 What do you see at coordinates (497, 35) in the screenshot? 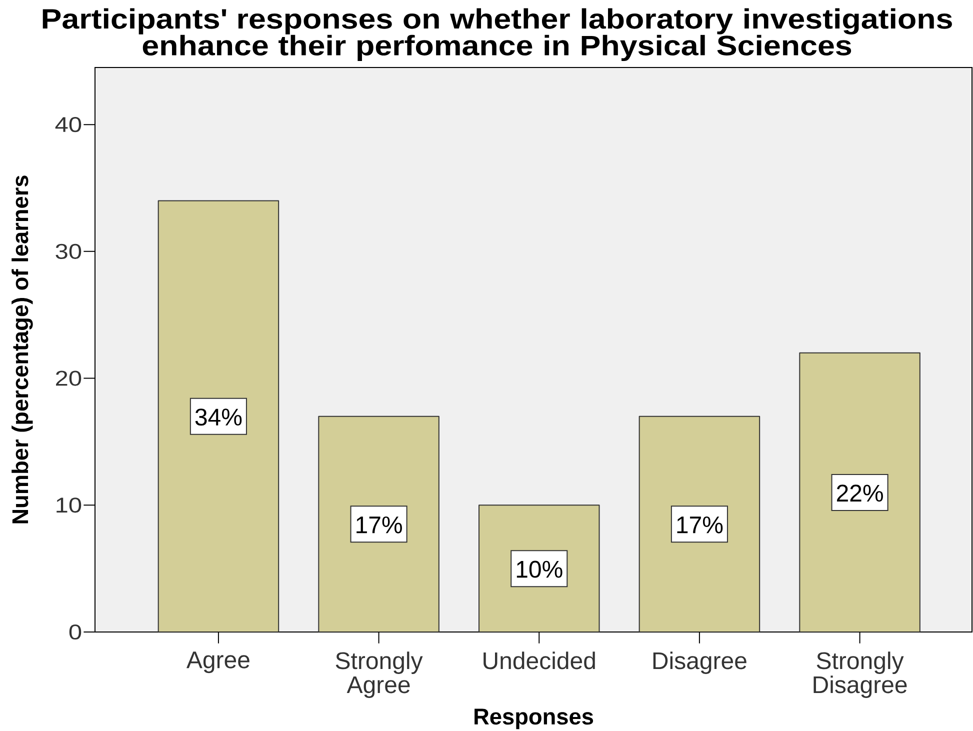
I see `chart-title: Participants' responses on whether laboratory investigations enhance their perfomance in Physical Sciences` at bounding box center [497, 35].